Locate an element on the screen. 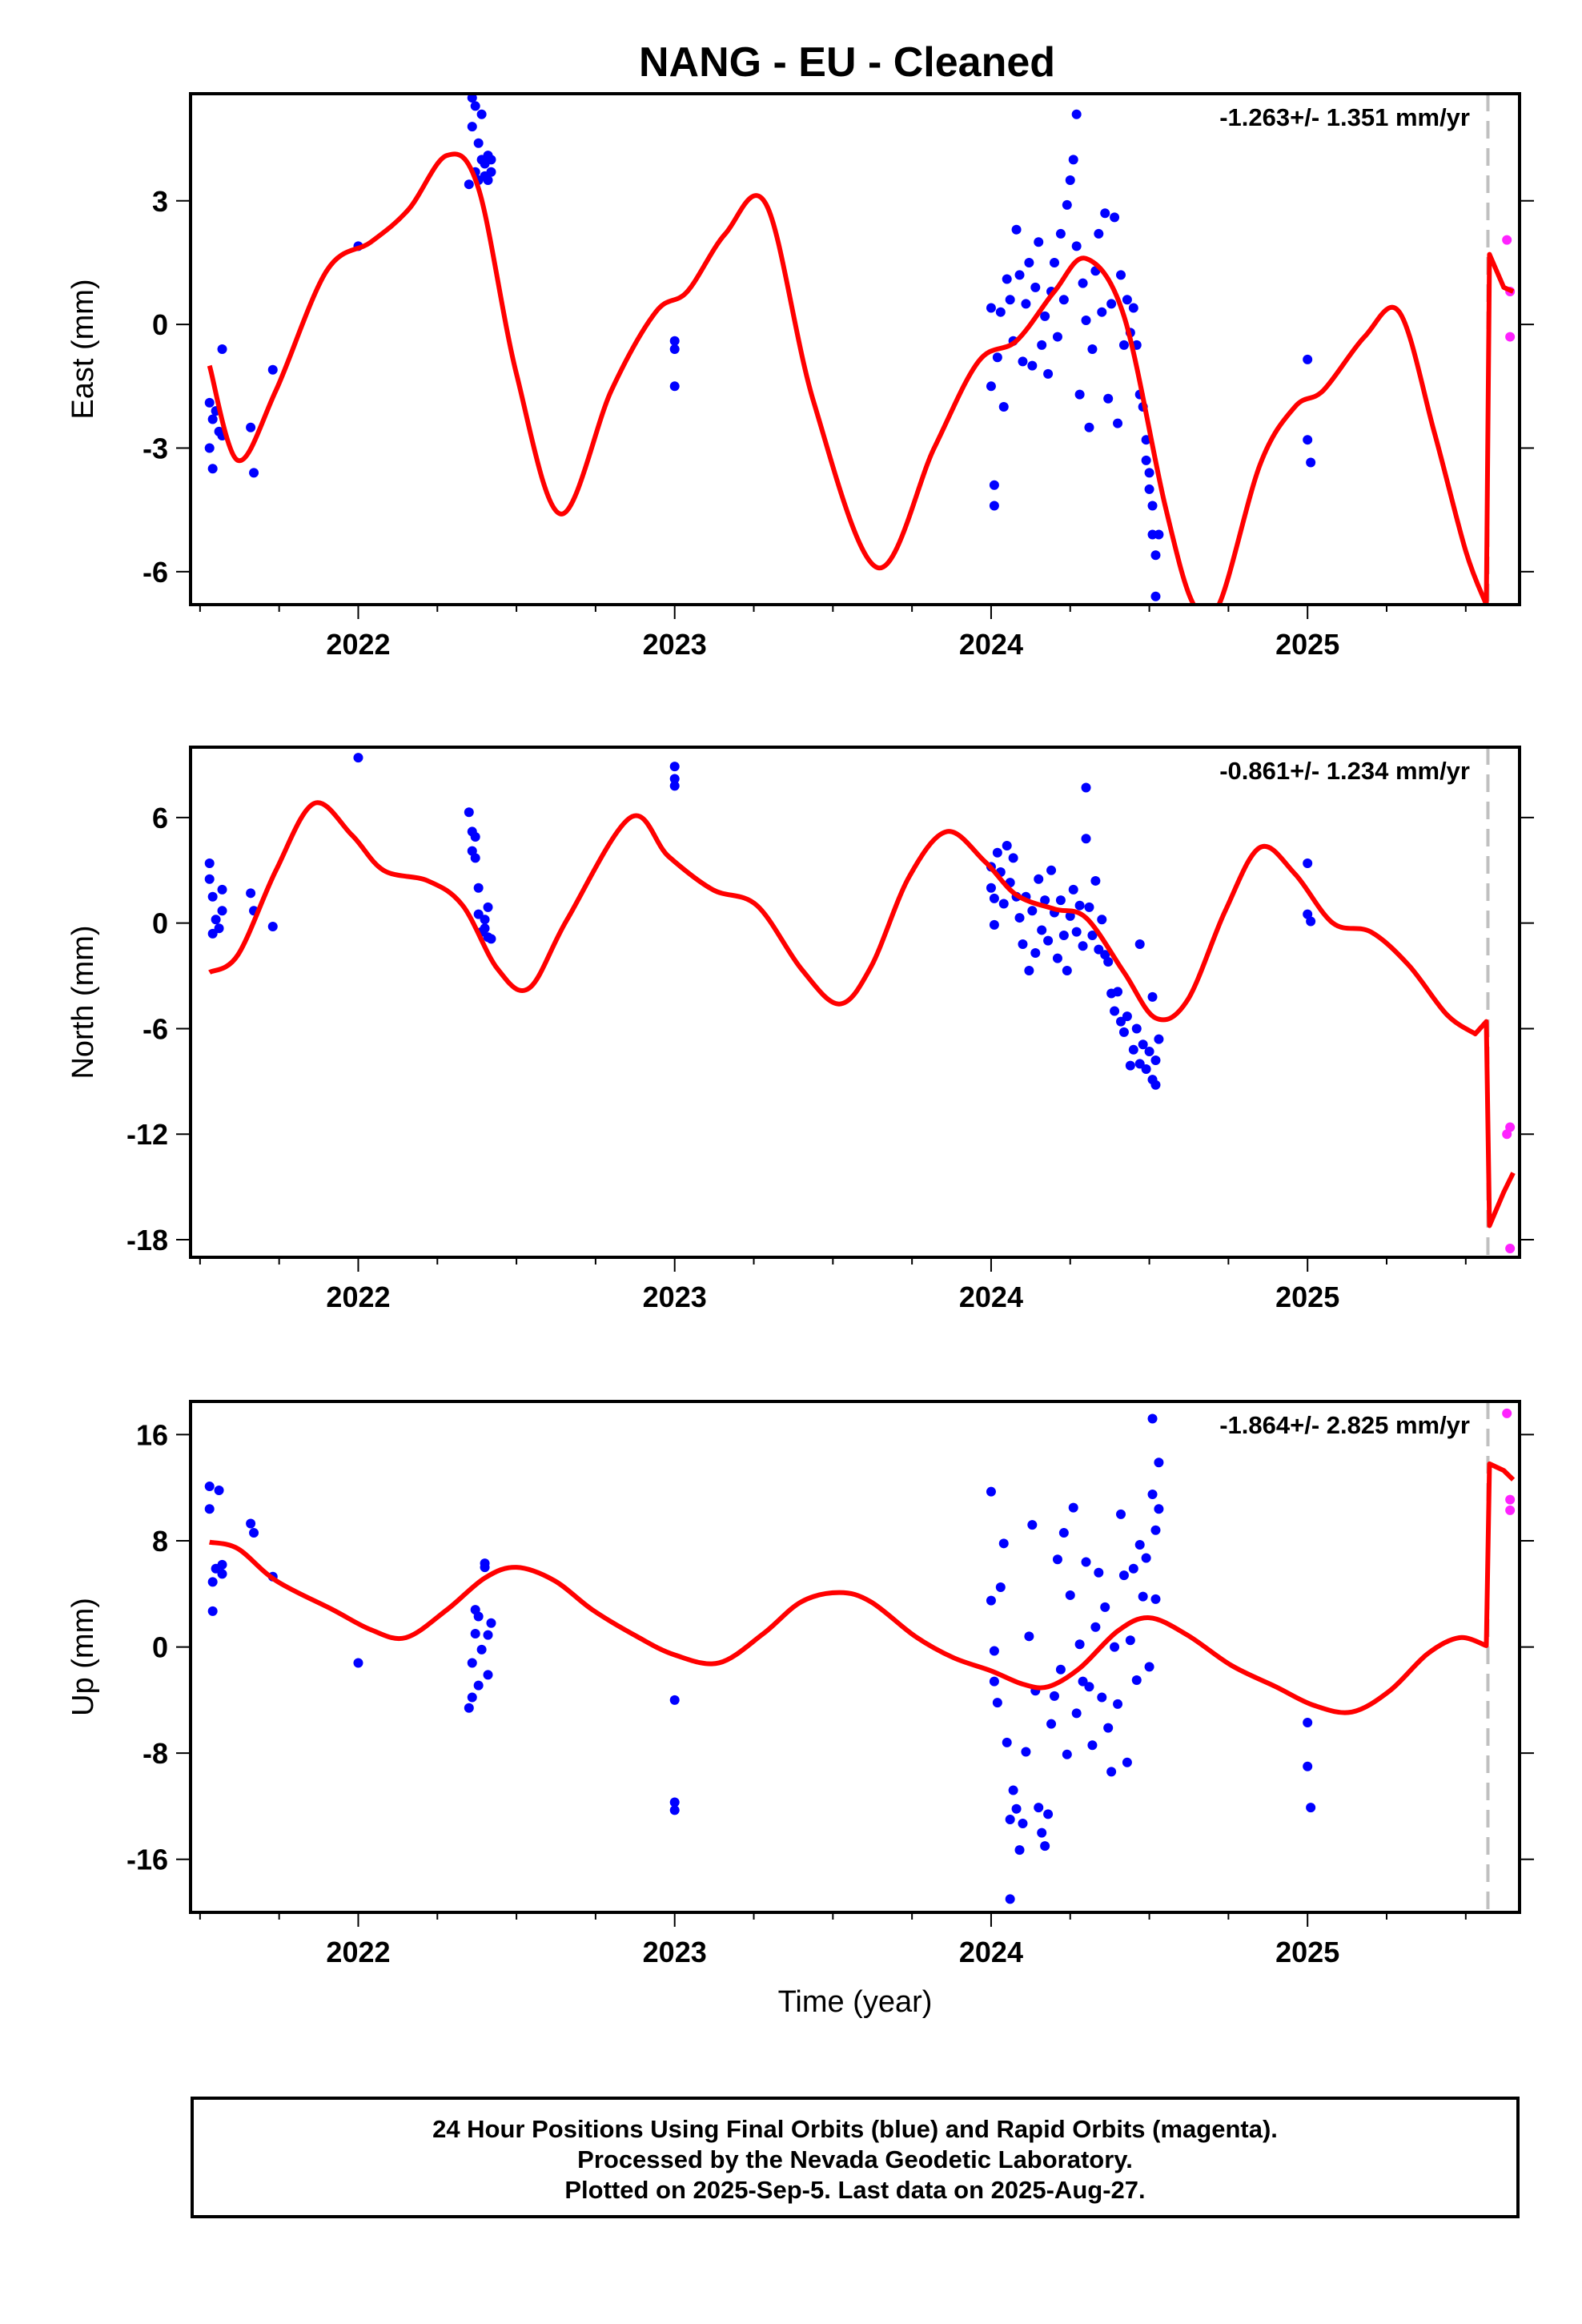  y-axis-label: East (mm) is located at coordinates (83, 349).